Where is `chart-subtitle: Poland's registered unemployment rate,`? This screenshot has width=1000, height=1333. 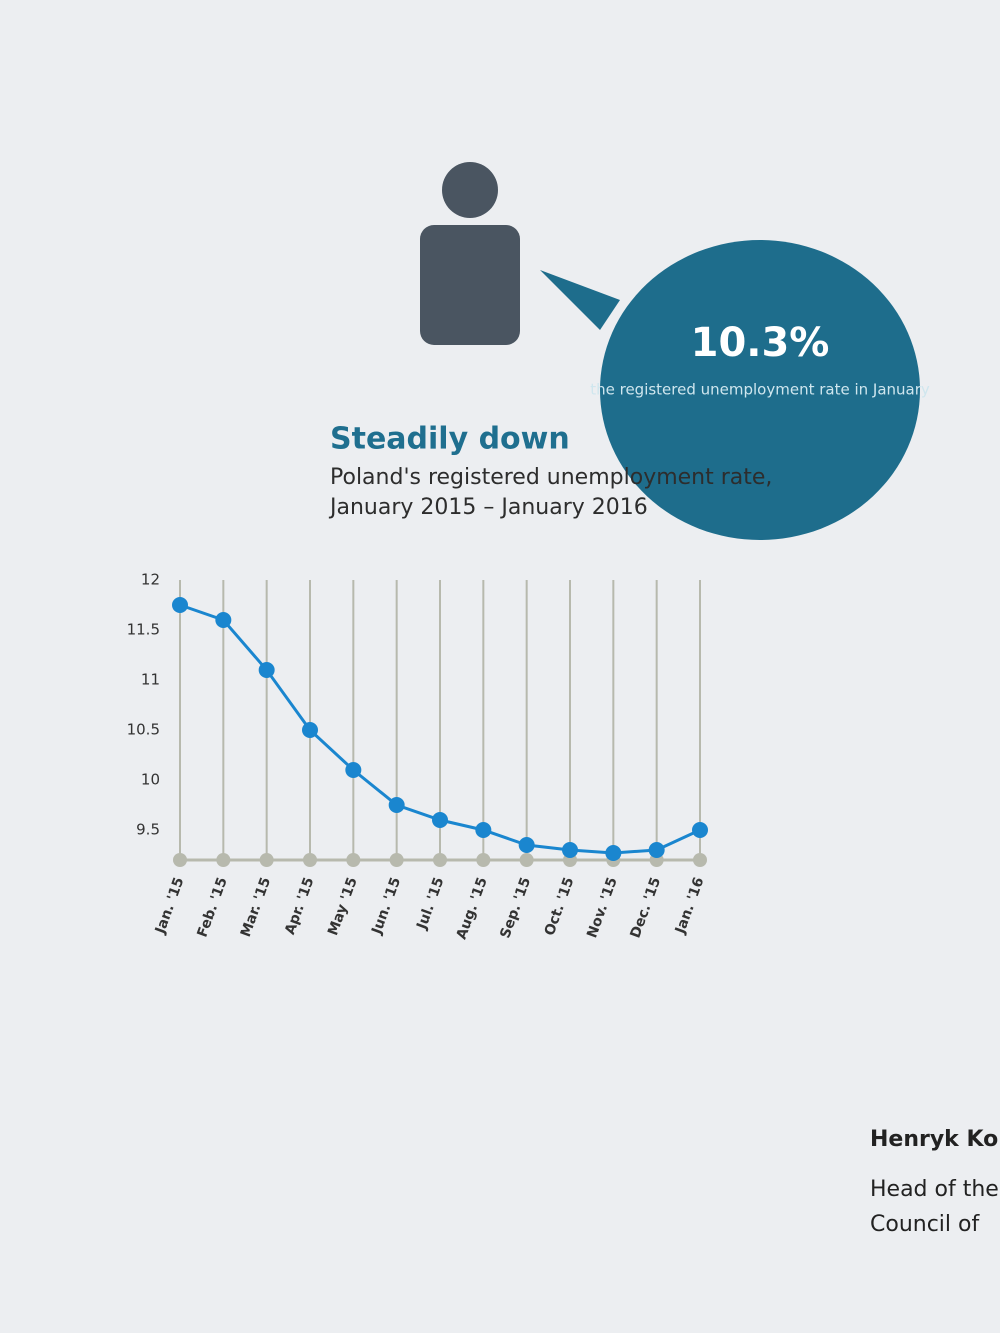 chart-subtitle: Poland's registered unemployment rate, is located at coordinates (551, 477).